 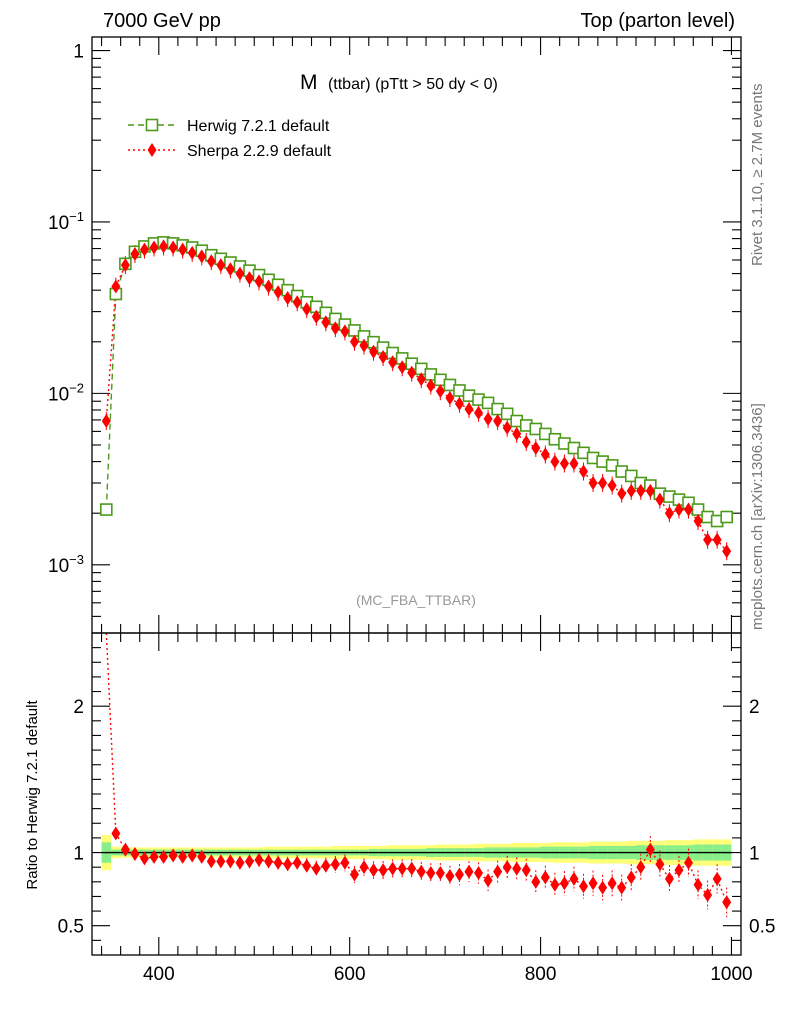 What do you see at coordinates (230, 139) in the screenshot?
I see `legend: Herwig 7.2.1 default Sherpa 2.2.9 default` at bounding box center [230, 139].